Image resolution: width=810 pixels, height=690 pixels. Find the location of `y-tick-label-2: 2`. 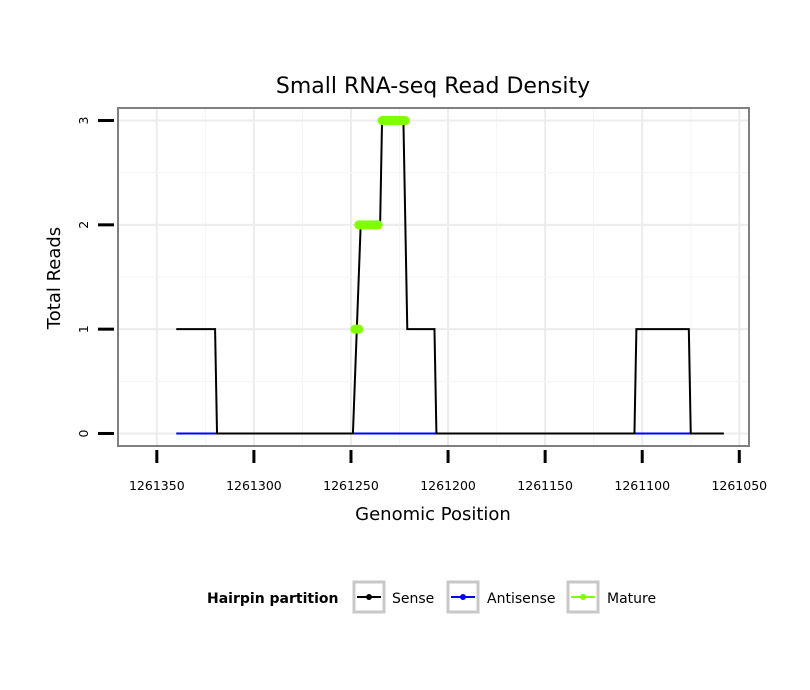

y-tick-label-2: 2 is located at coordinates (83, 225).